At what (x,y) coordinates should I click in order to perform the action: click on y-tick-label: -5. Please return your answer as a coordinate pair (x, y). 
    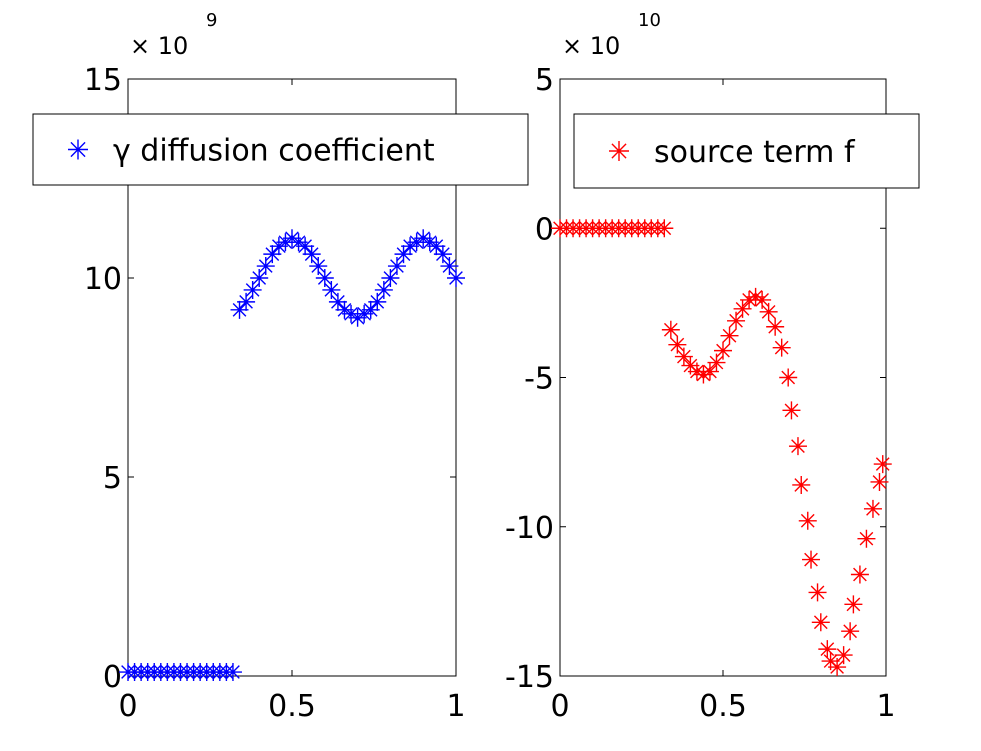
    Looking at the image, I should click on (539, 379).